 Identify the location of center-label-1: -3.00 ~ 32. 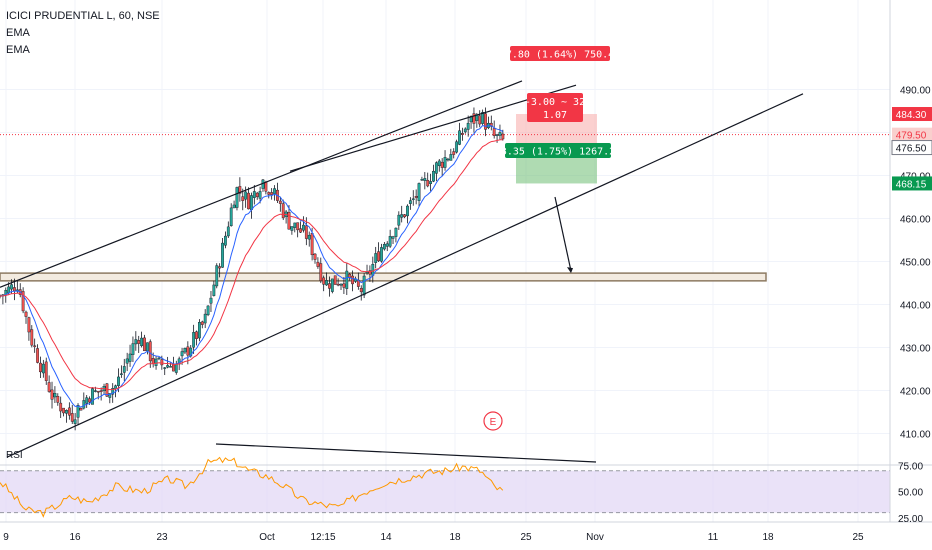
(555, 102).